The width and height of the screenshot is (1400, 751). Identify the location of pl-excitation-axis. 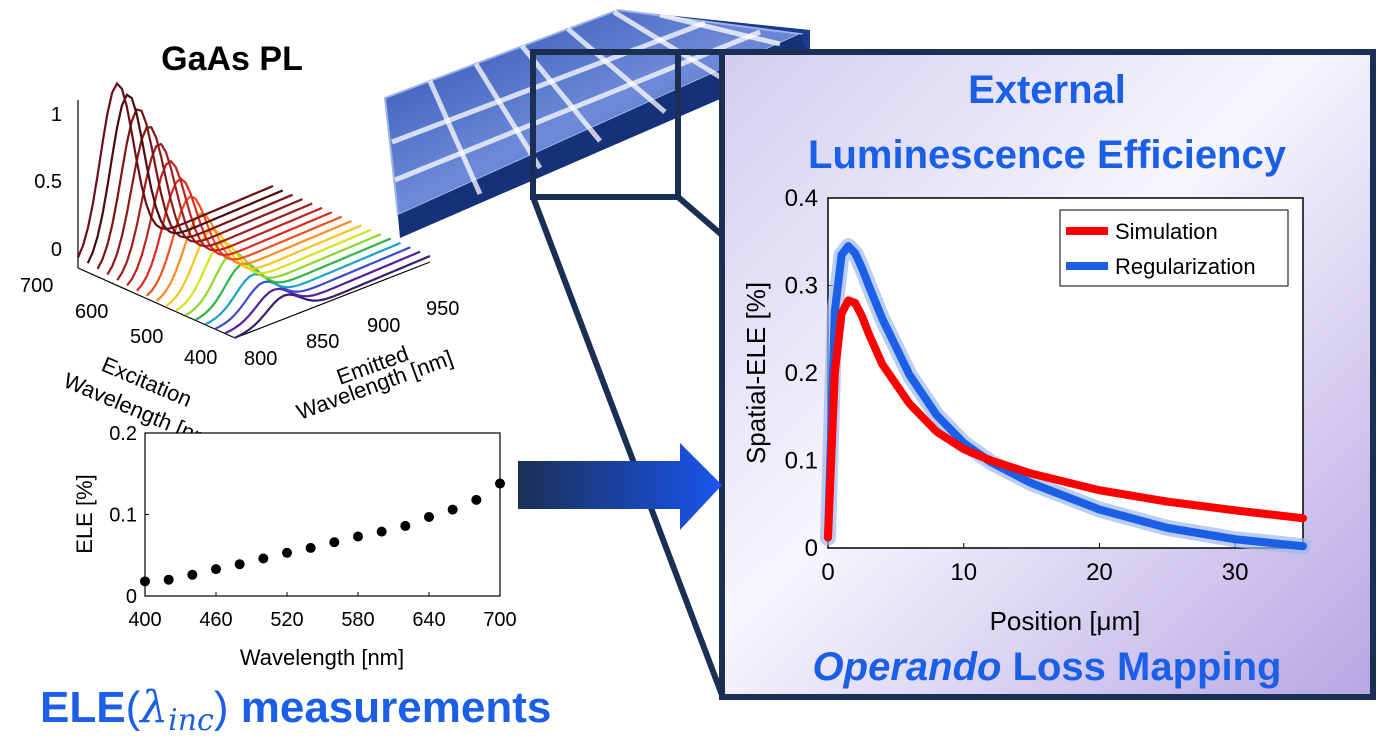
(156, 303).